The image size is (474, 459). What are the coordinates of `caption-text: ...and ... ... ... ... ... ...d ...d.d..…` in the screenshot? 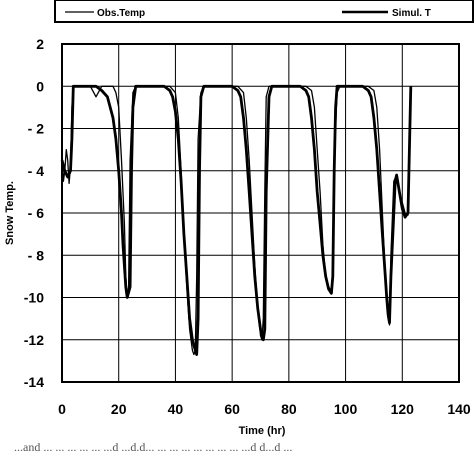 It's located at (153, 447).